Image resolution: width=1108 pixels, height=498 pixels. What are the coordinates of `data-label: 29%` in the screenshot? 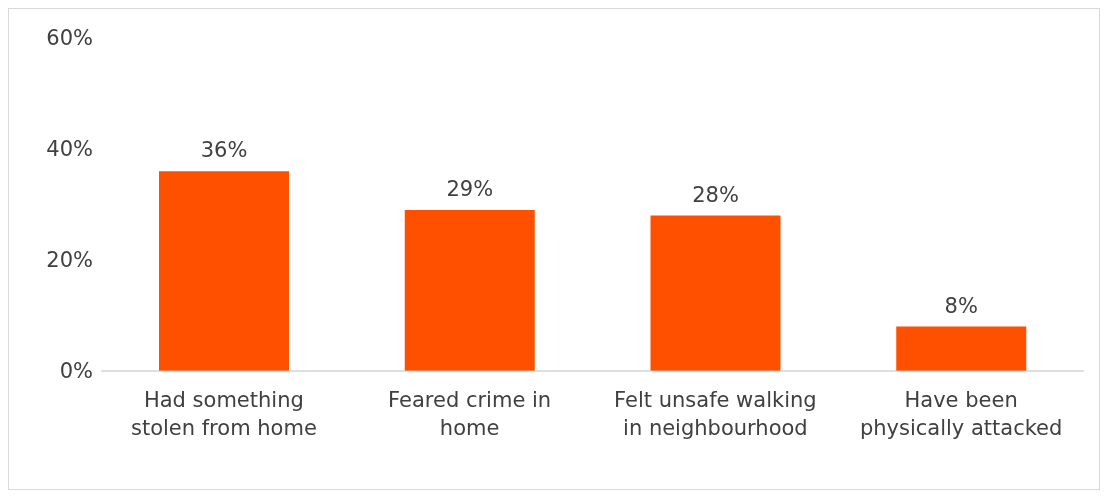 It's located at (470, 189).